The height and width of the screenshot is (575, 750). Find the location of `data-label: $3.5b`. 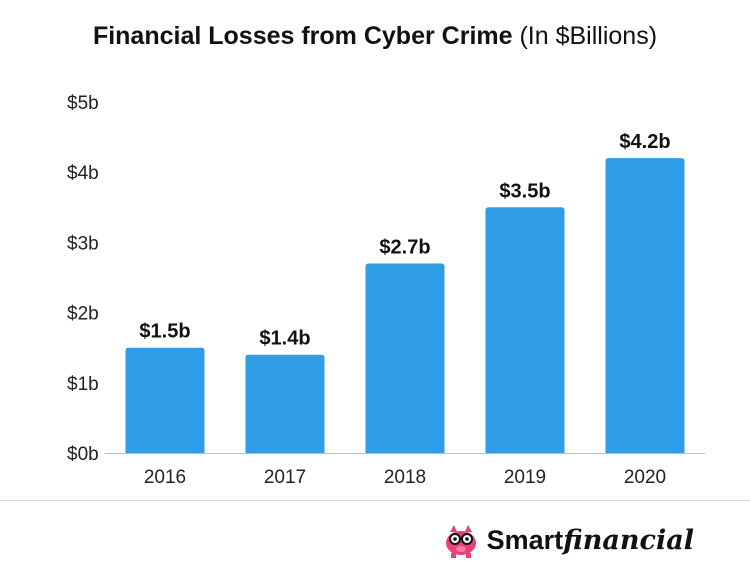

data-label: $3.5b is located at coordinates (524, 191).